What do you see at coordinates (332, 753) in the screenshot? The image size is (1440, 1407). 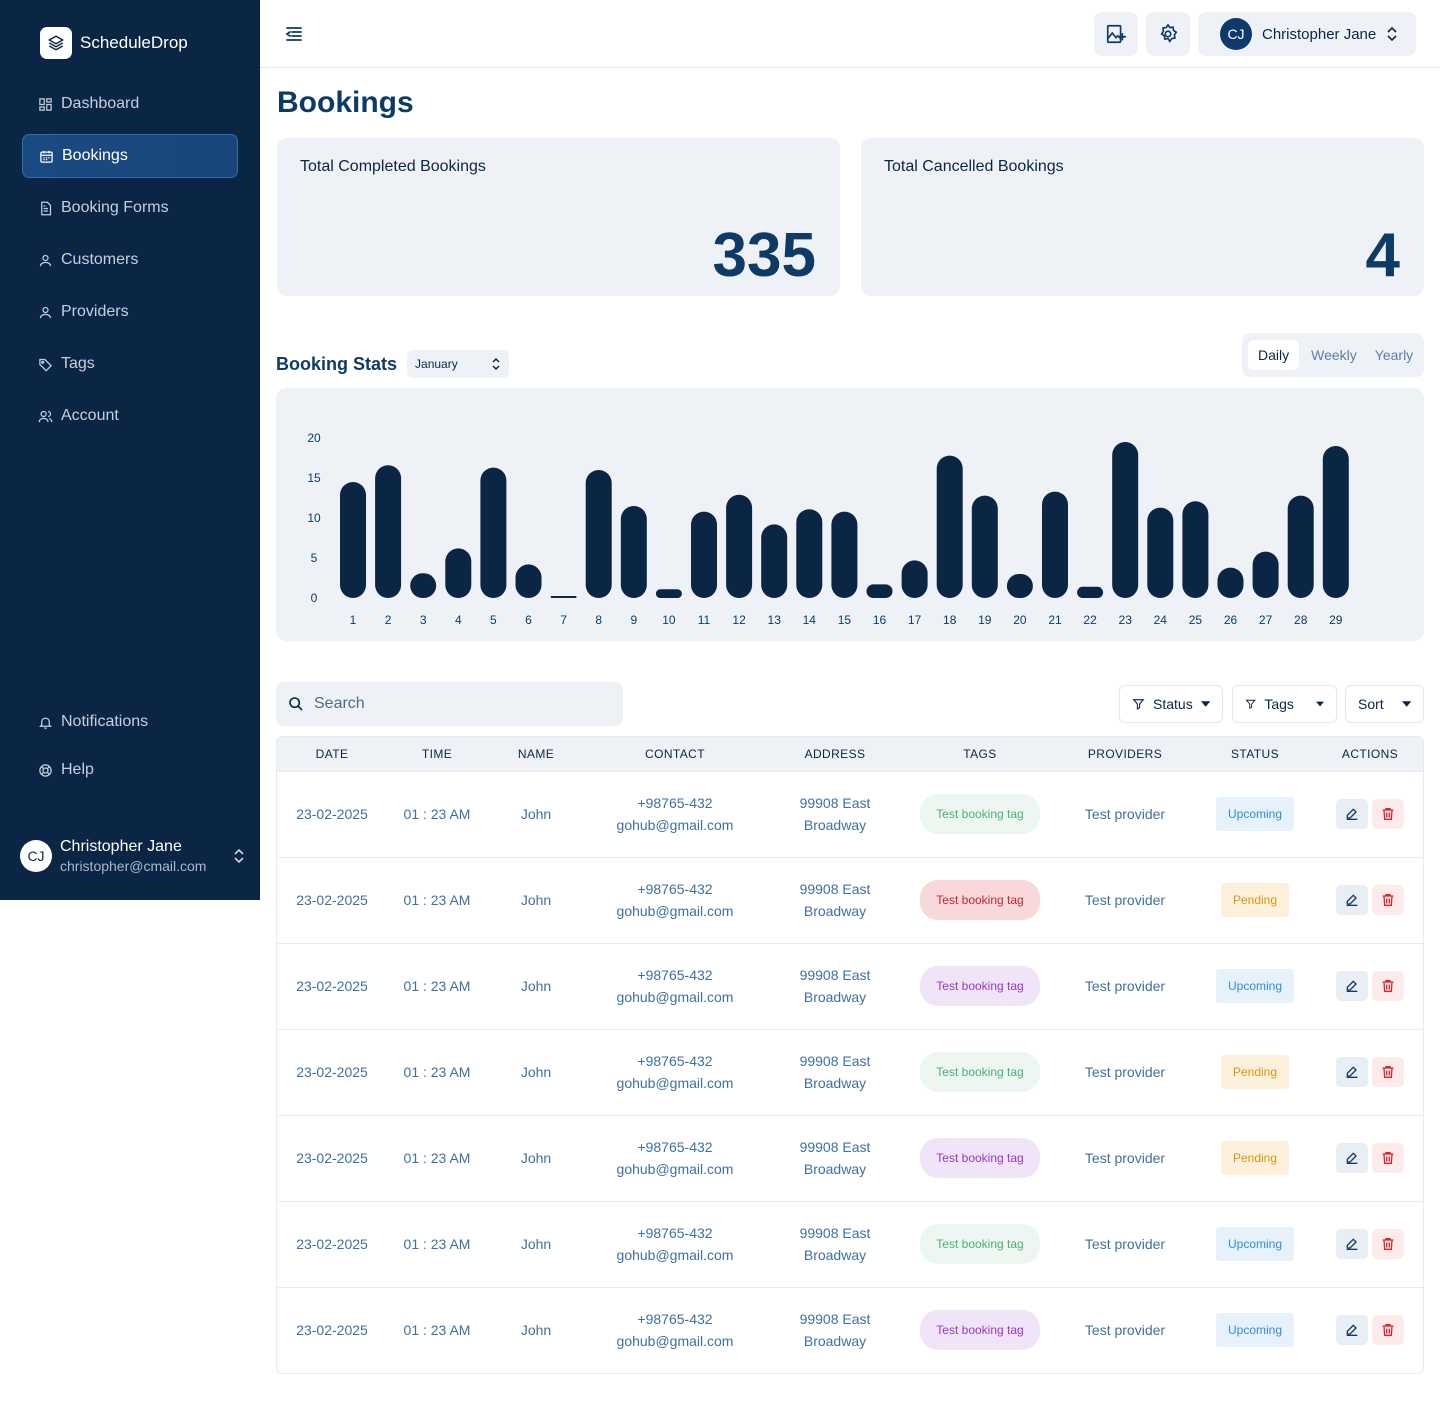 I see `column-header-date: DATE` at bounding box center [332, 753].